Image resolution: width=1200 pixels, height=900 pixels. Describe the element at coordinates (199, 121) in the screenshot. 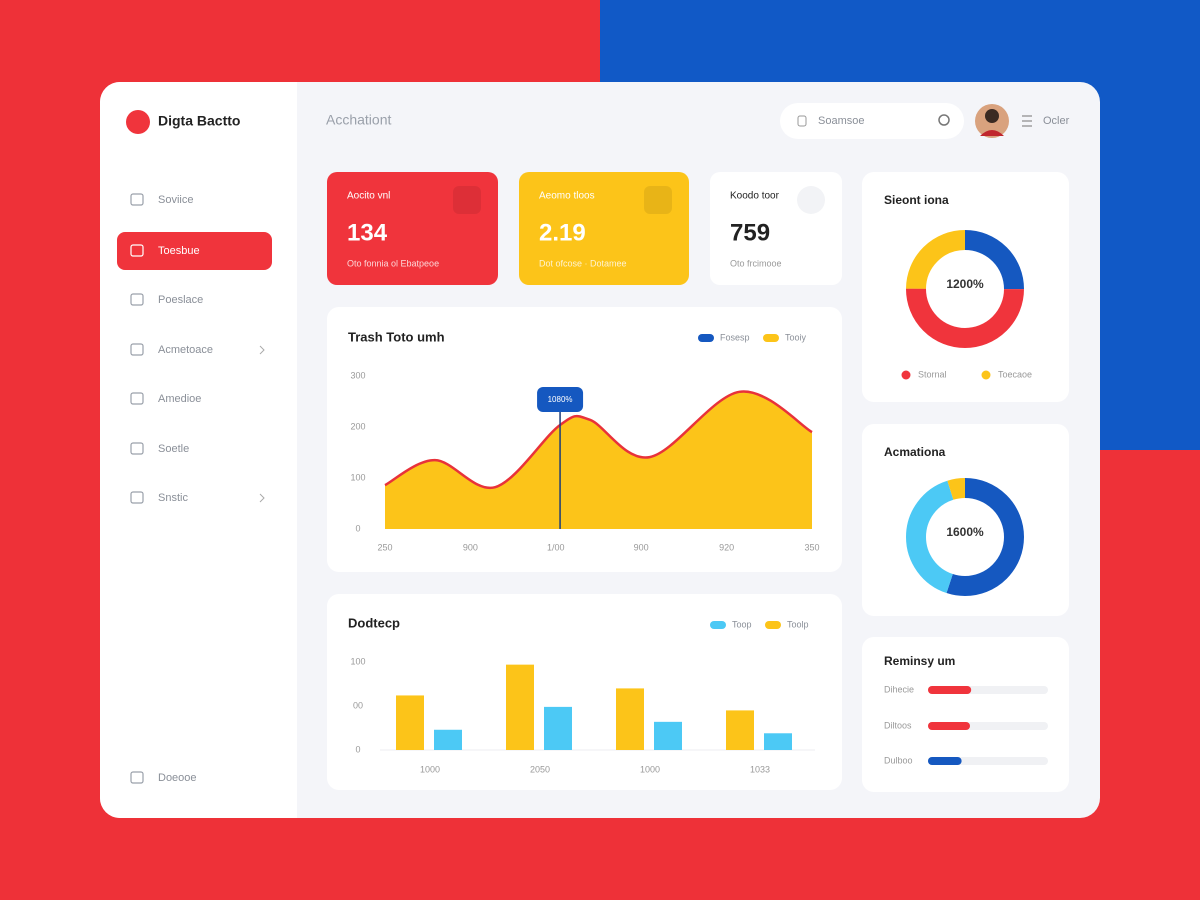

I see `brand: Digta Bactto` at that location.